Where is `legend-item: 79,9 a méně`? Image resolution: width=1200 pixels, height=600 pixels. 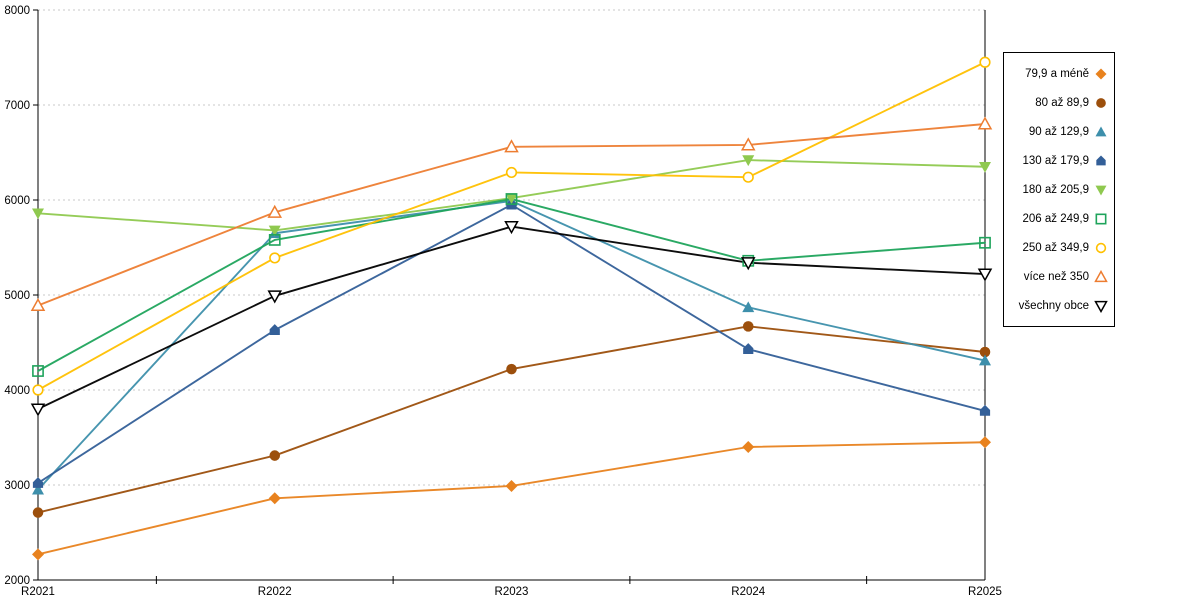 legend-item: 79,9 a méně is located at coordinates (1059, 73).